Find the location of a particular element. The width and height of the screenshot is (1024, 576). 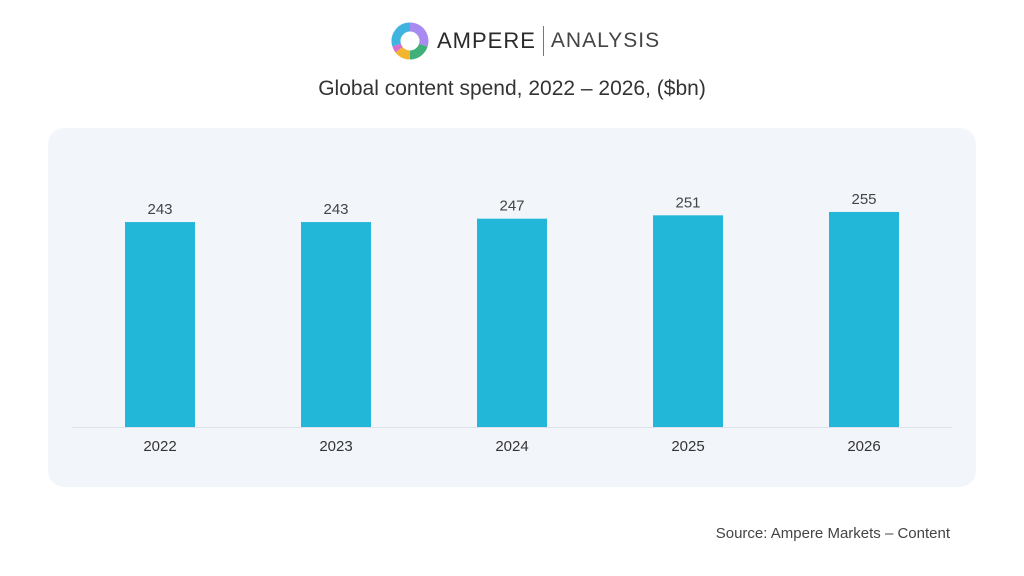

ampere-analysis-logo: AMPERE ANALYSIS is located at coordinates (525, 41).